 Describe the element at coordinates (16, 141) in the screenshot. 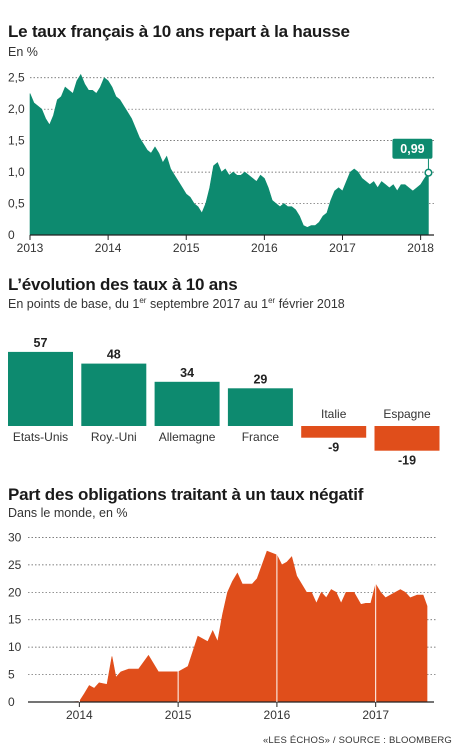

I see `y-tick-label: 1,5` at that location.